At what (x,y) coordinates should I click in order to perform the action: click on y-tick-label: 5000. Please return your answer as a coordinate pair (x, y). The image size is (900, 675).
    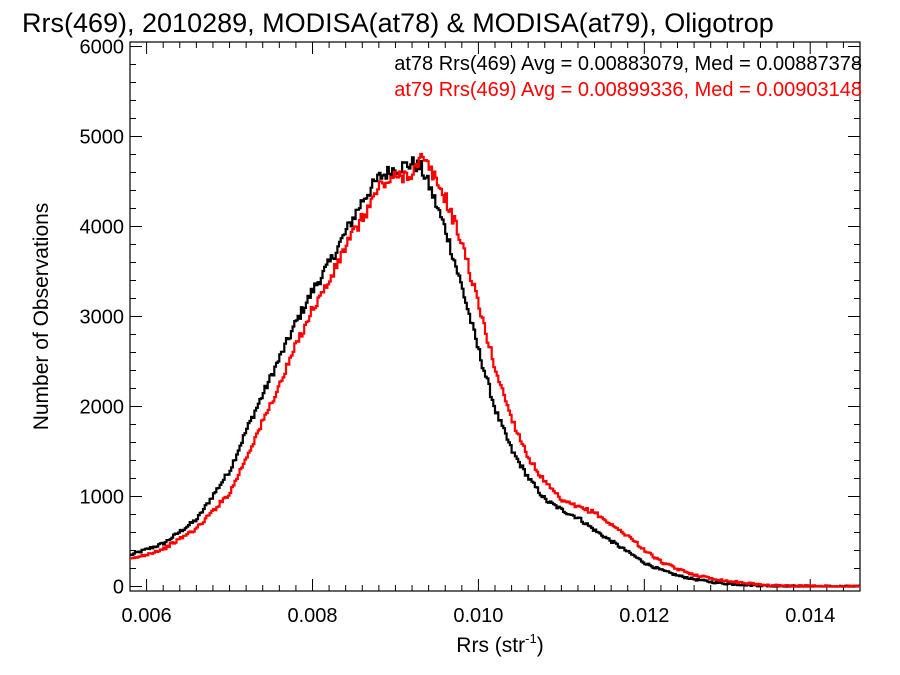
    Looking at the image, I should click on (102, 138).